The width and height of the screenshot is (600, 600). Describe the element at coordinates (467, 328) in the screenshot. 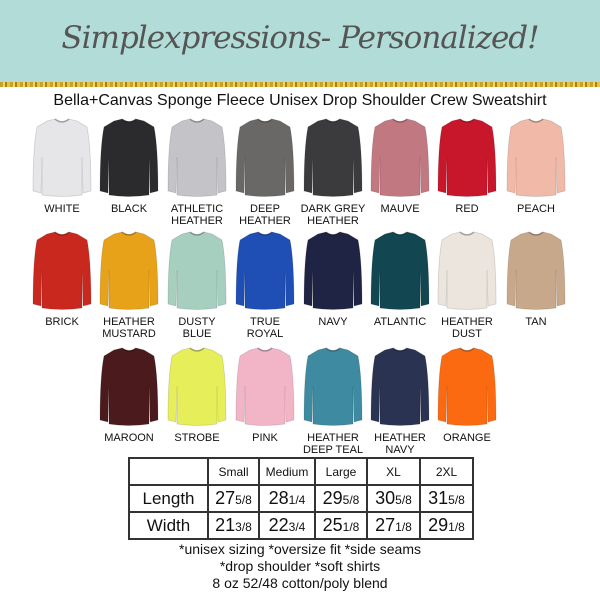

I see `color-label: HEATHER DUST` at that location.